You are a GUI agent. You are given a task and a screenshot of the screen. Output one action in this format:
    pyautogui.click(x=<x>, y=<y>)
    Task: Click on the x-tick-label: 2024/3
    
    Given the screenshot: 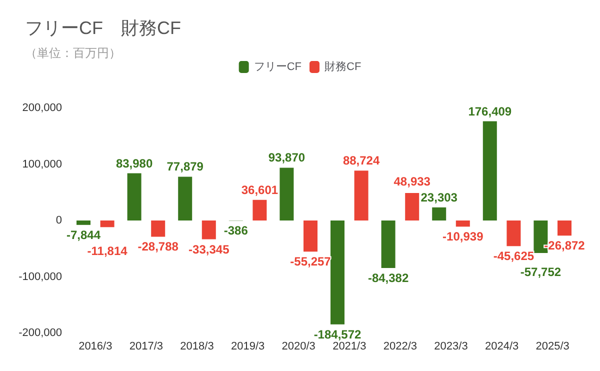 What is the action you would take?
    pyautogui.click(x=501, y=346)
    